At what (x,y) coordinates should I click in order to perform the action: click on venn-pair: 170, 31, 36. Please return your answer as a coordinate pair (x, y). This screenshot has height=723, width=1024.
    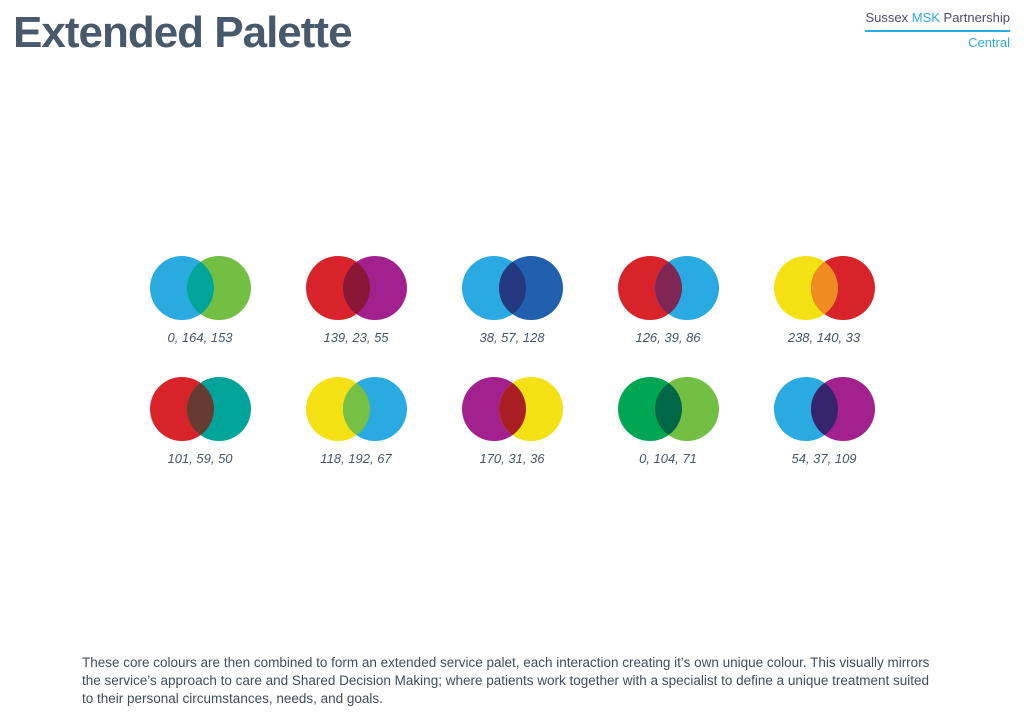
    Looking at the image, I should click on (512, 421).